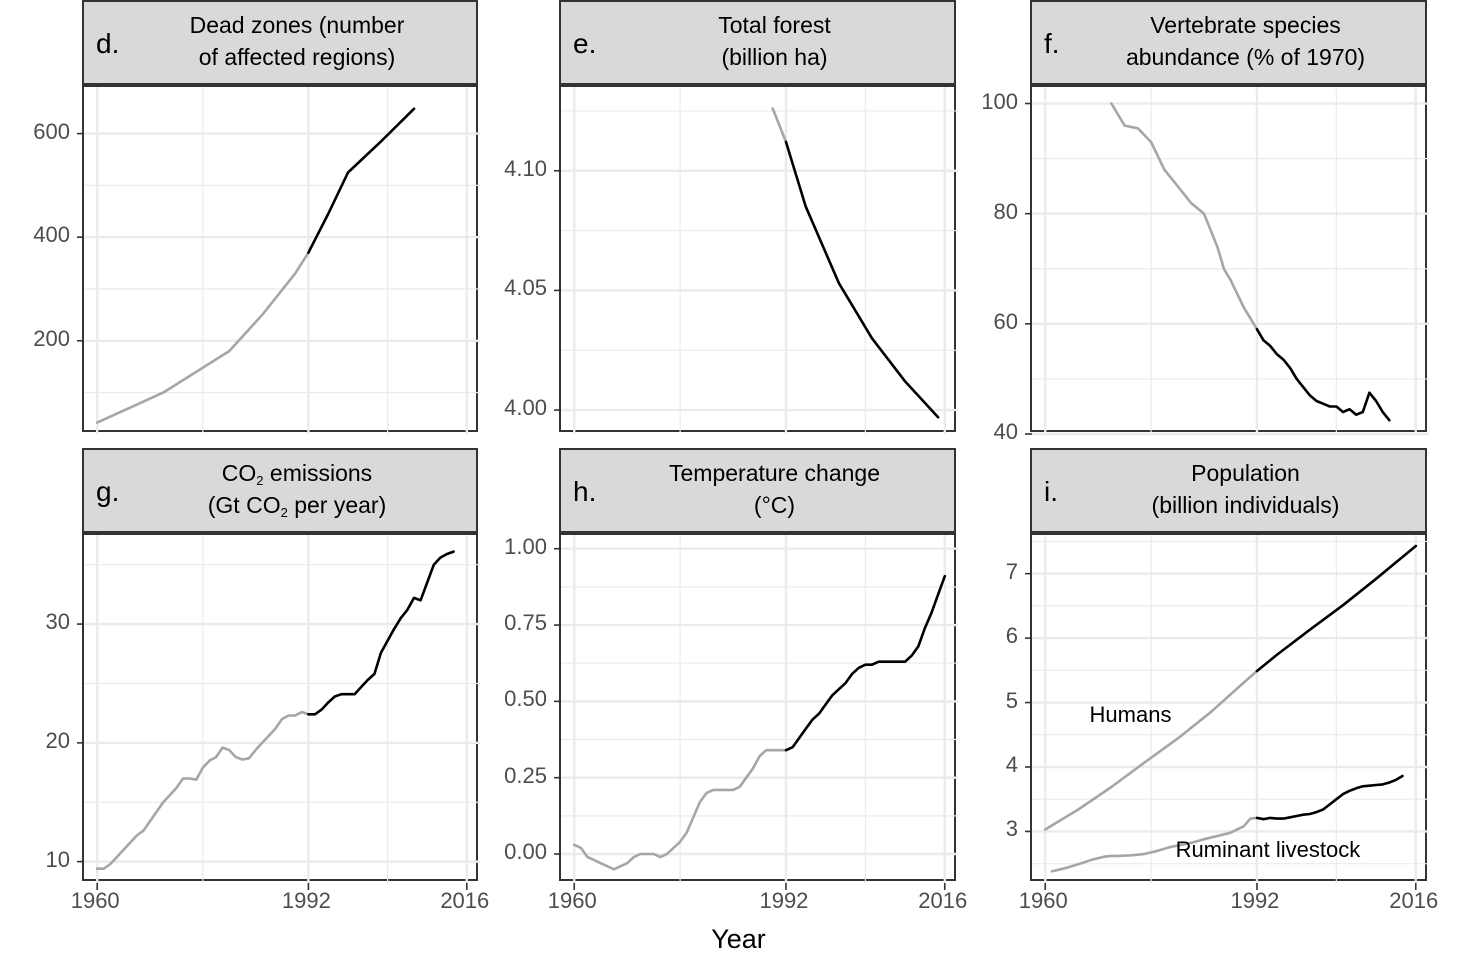 Image resolution: width=1477 pixels, height=961 pixels. What do you see at coordinates (774, 57) in the screenshot?
I see `panel-title-line: (billion ha)` at bounding box center [774, 57].